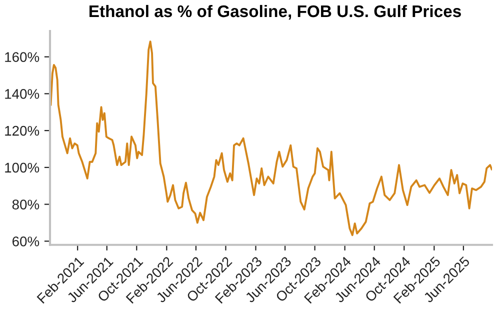 The height and width of the screenshot is (330, 500). What do you see at coordinates (275, 12) in the screenshot?
I see `chart-title: Ethanol as % of Gasoline, FOB U.S. Gulf Prices` at bounding box center [275, 12].